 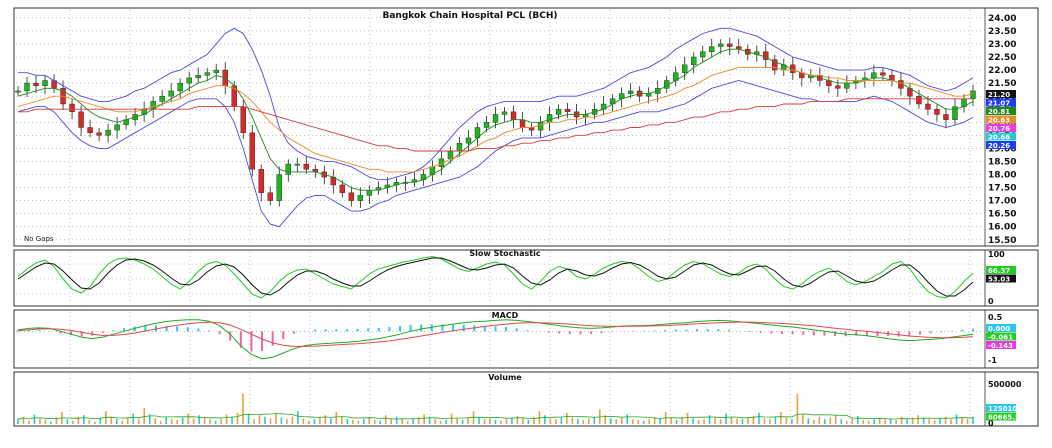 What do you see at coordinates (1002, 58) in the screenshot?
I see `price-tick-label: 22.50` at bounding box center [1002, 58].